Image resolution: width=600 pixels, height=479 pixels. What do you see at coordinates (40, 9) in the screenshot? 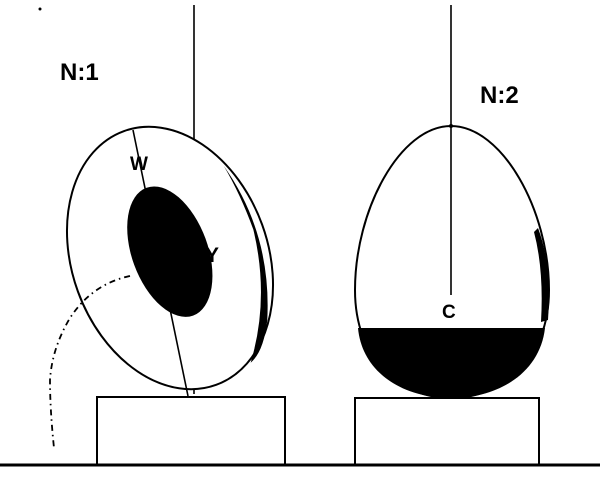
I see `speck` at bounding box center [40, 9].